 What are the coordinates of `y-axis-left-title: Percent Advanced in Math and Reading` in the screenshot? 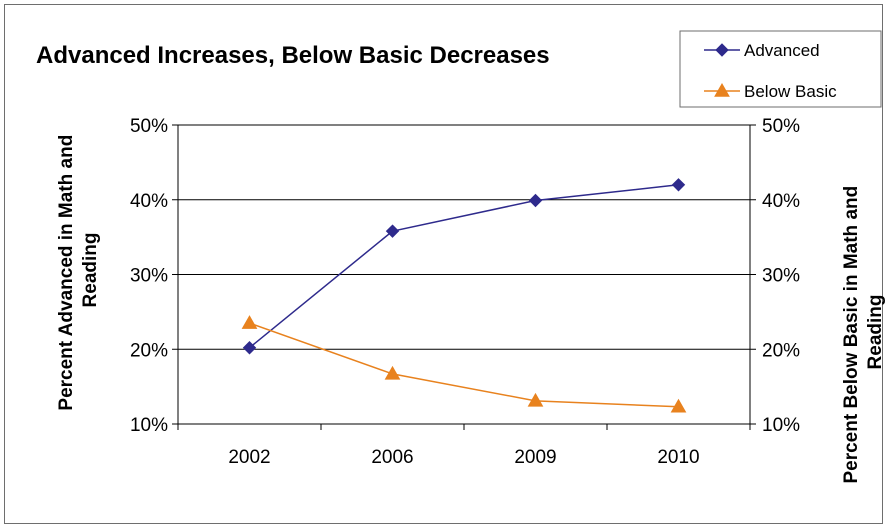 It's located at (78, 269).